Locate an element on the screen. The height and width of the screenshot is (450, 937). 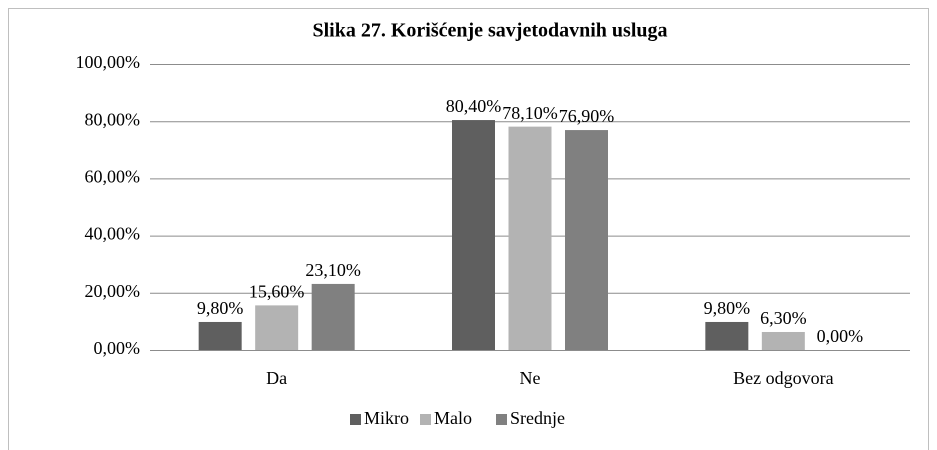
legend-label: Srednje is located at coordinates (537, 418).